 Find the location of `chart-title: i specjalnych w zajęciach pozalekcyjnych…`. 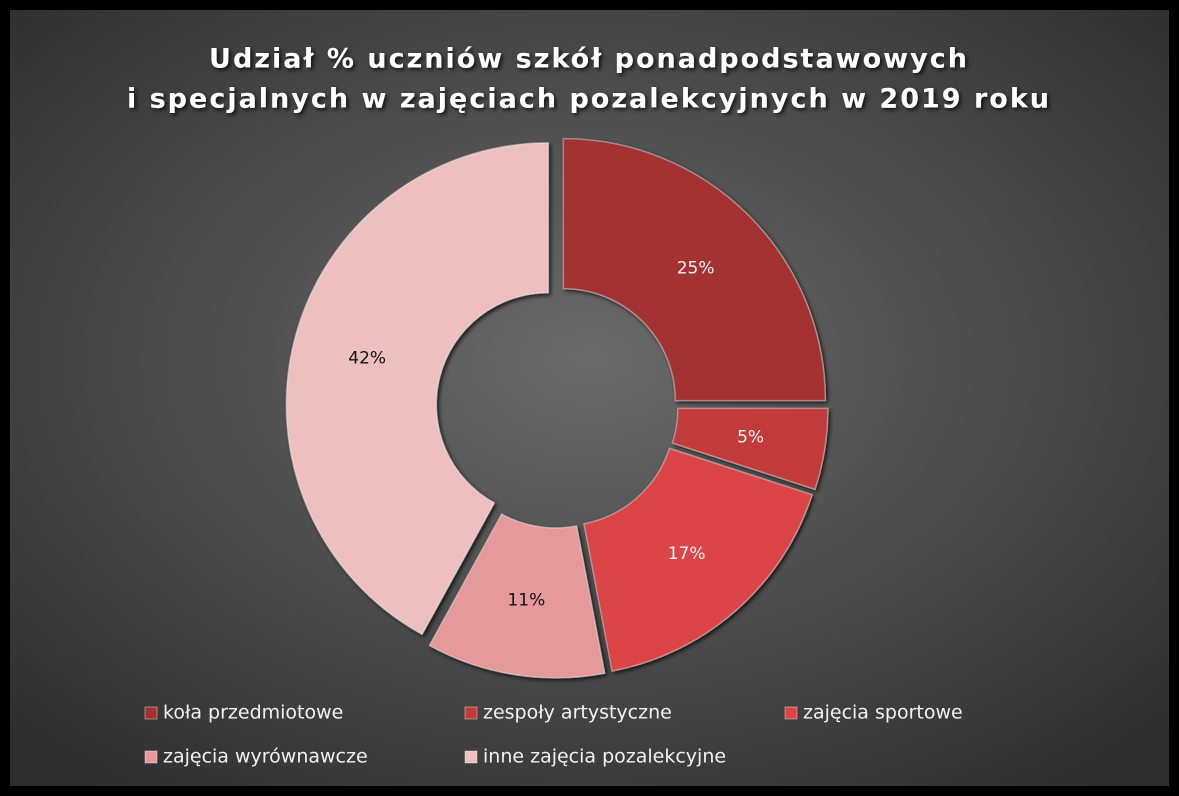

chart-title: i specjalnych w zajęciach pozalekcyjnych… is located at coordinates (589, 99).